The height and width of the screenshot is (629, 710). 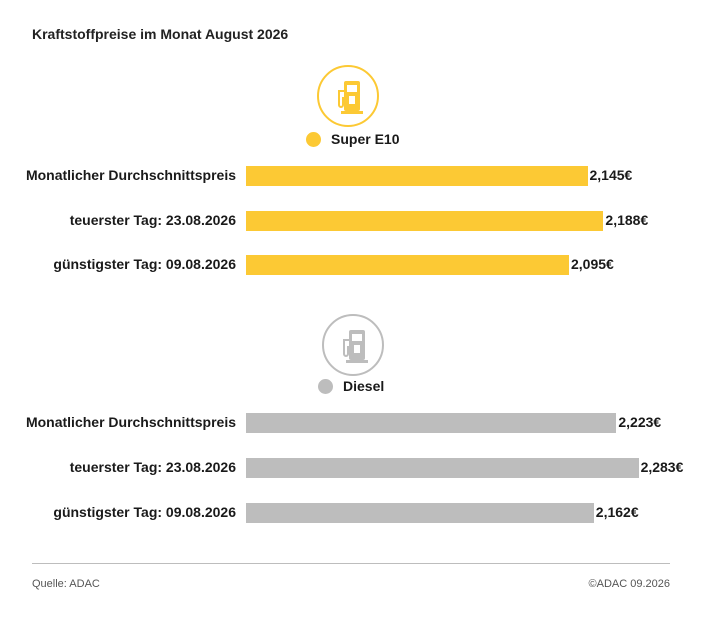 What do you see at coordinates (364, 386) in the screenshot?
I see `legend-label-diesel: Diesel` at bounding box center [364, 386].